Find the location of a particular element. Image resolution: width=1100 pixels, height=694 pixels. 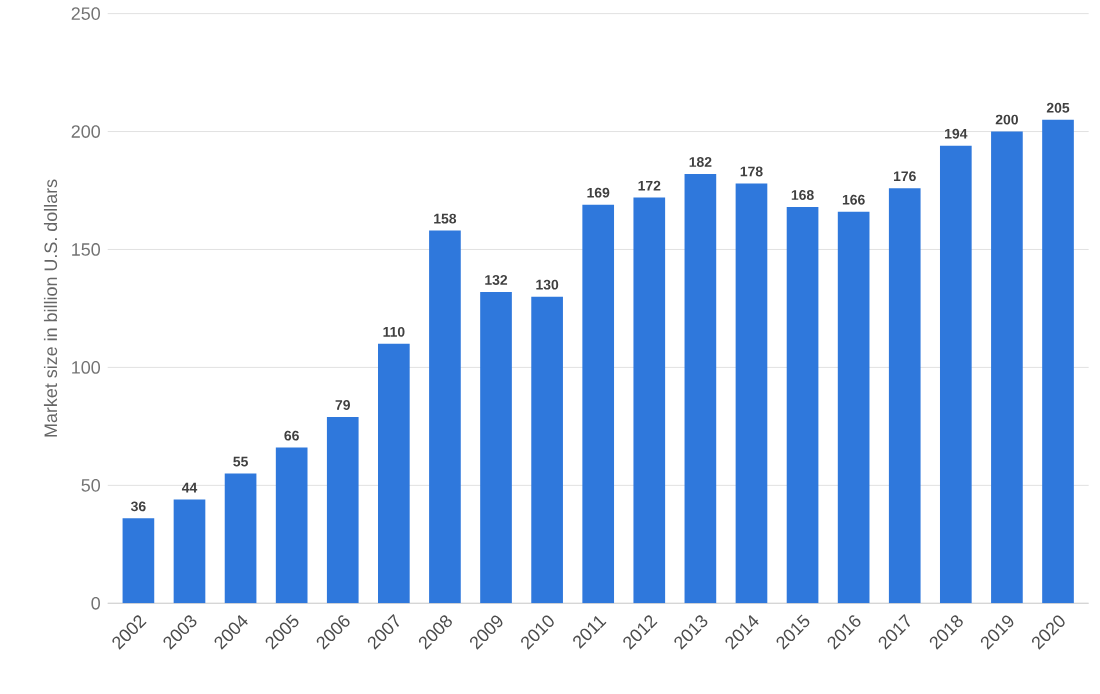

y-tick-label: 250 is located at coordinates (86, 13).